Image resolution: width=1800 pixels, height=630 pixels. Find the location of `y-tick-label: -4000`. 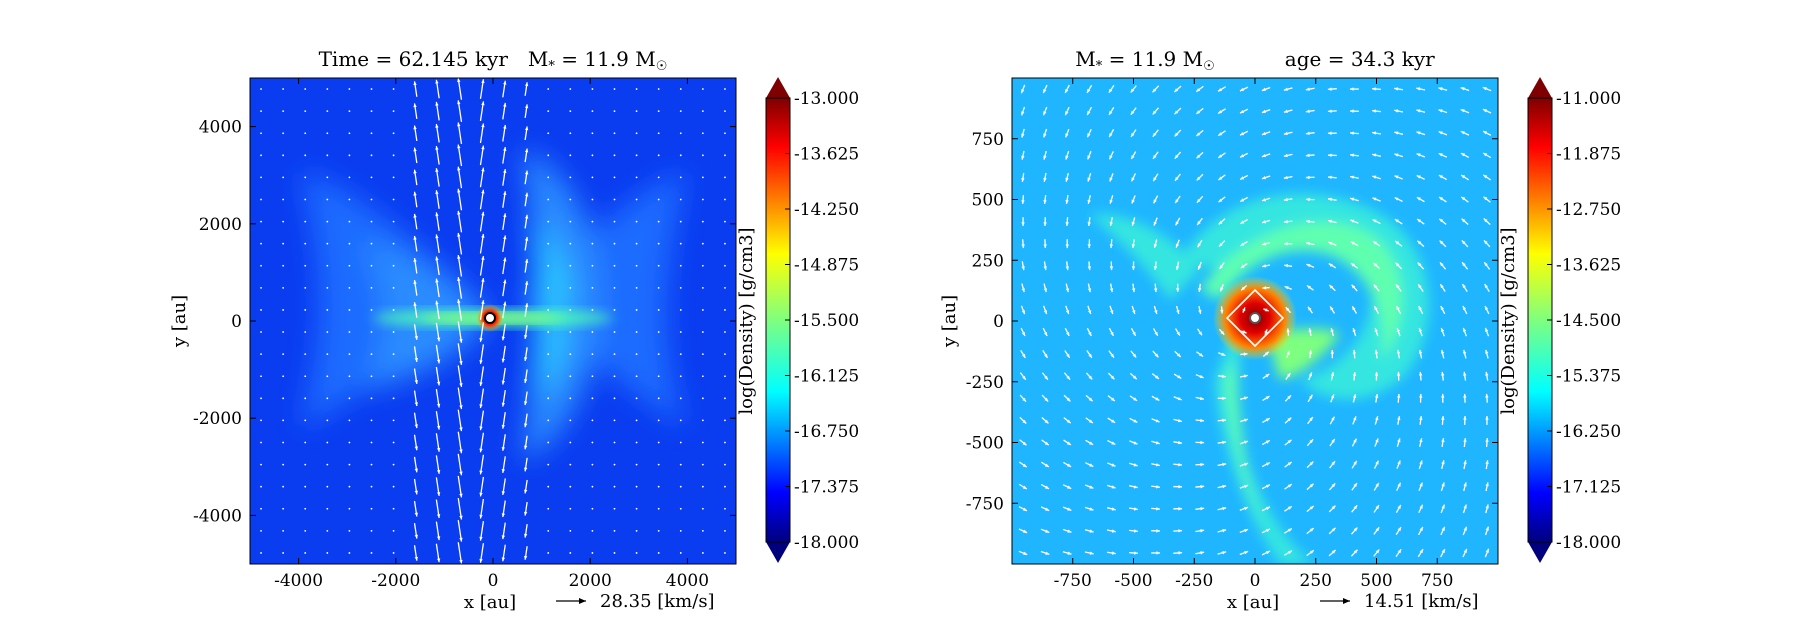

y-tick-label: -4000 is located at coordinates (217, 516).